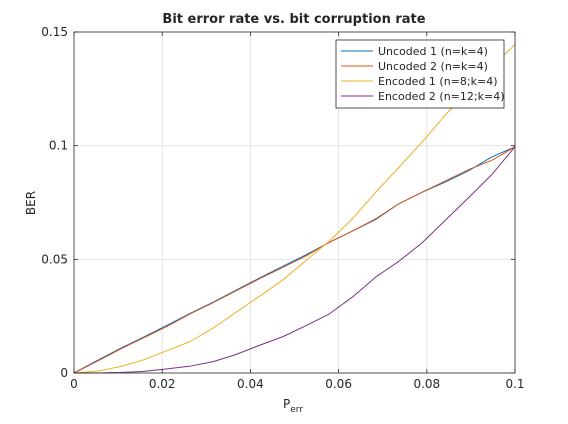  I want to click on y-tick-label: 0.05, so click(54, 259).